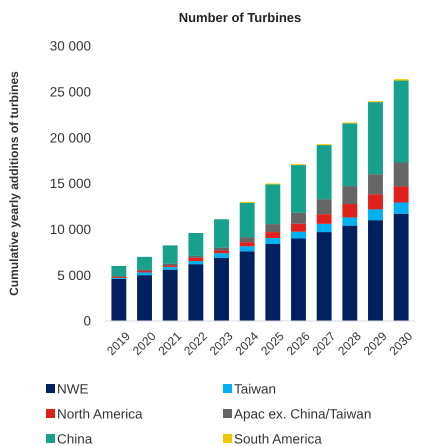 The image size is (423, 446). I want to click on y-axis-title: Cumulative yearly additions of turbines, so click(14, 183).